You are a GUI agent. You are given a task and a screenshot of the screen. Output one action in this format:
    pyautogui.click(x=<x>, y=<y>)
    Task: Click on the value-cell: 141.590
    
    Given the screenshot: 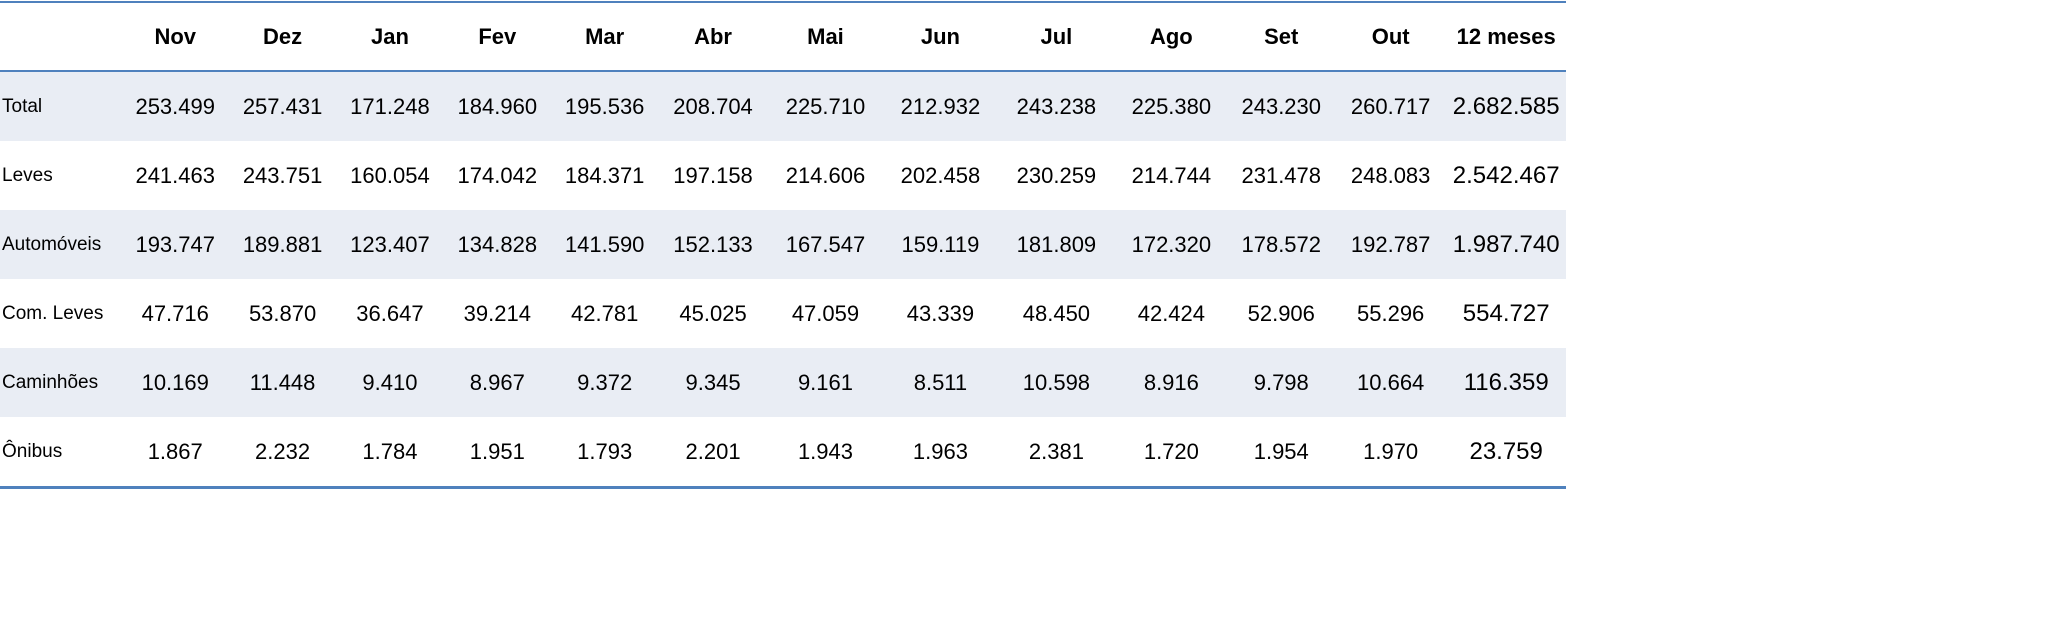 What is the action you would take?
    pyautogui.click(x=604, y=244)
    